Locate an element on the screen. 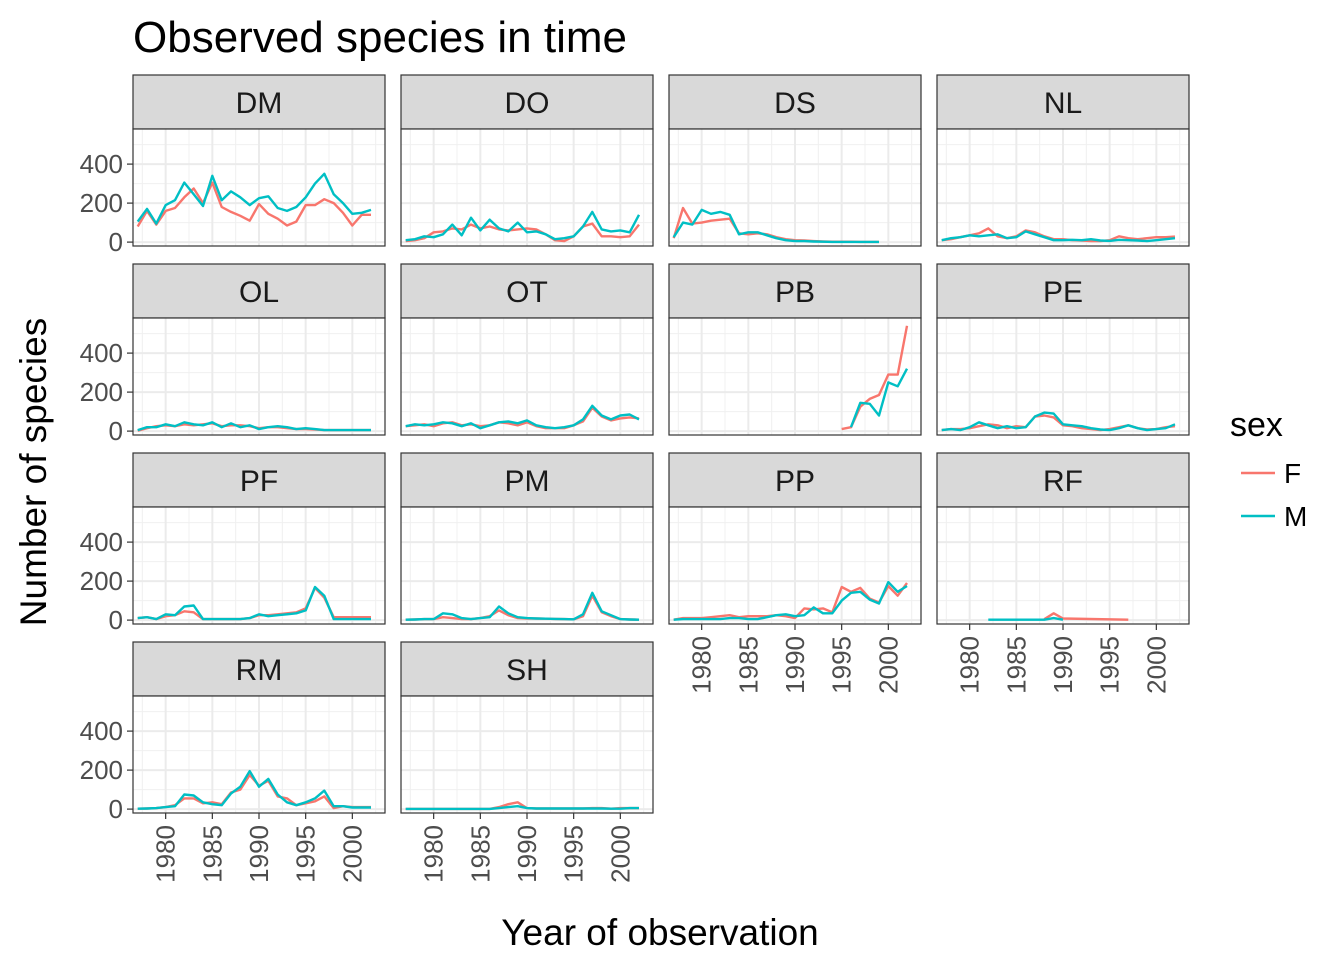 Image resolution: width=1344 pixels, height=960 pixels. facet-strip-label: PE is located at coordinates (1063, 292).